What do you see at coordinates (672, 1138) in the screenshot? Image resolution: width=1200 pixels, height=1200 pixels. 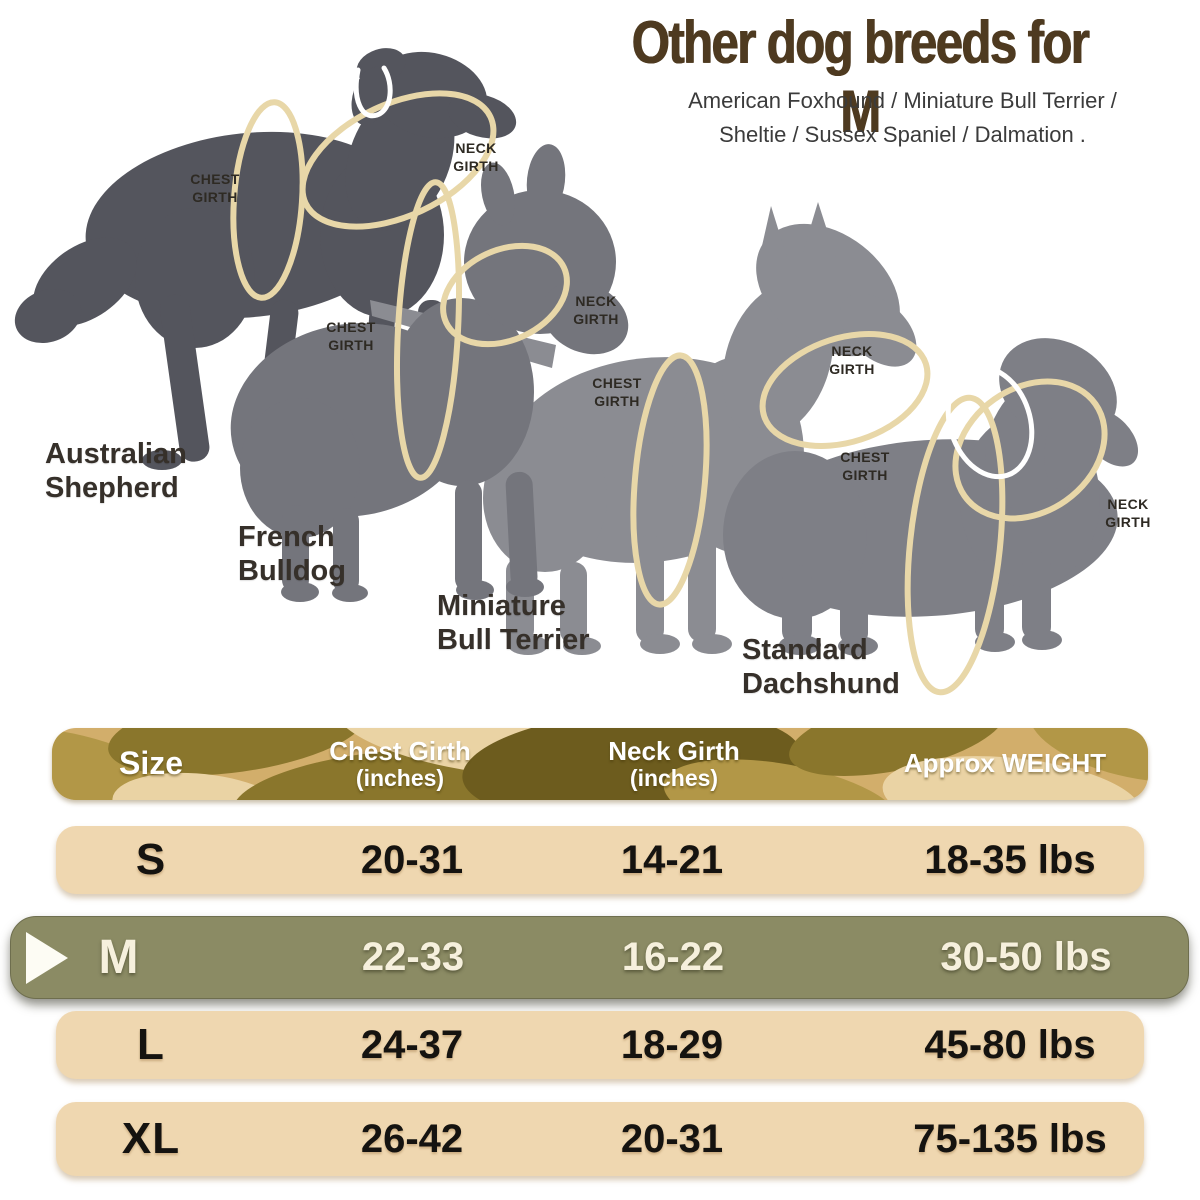 I see `cell-neck: 20-31` at bounding box center [672, 1138].